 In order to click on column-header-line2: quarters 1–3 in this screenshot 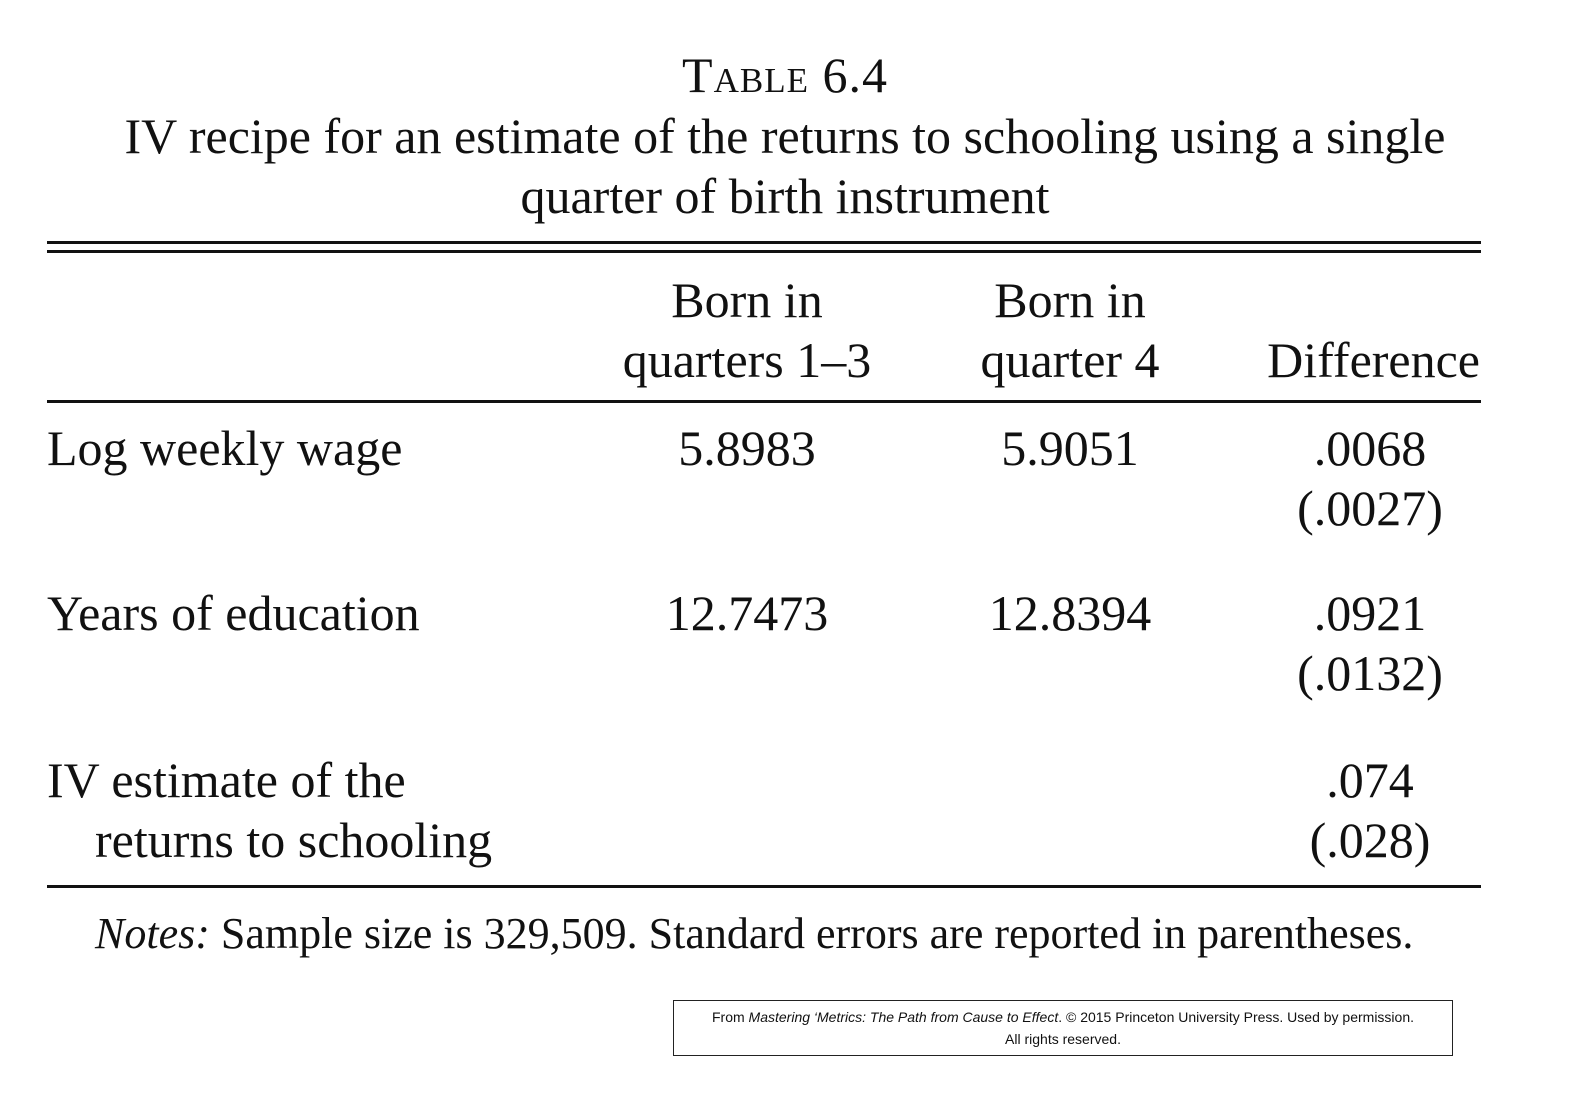, I will do `click(747, 360)`.